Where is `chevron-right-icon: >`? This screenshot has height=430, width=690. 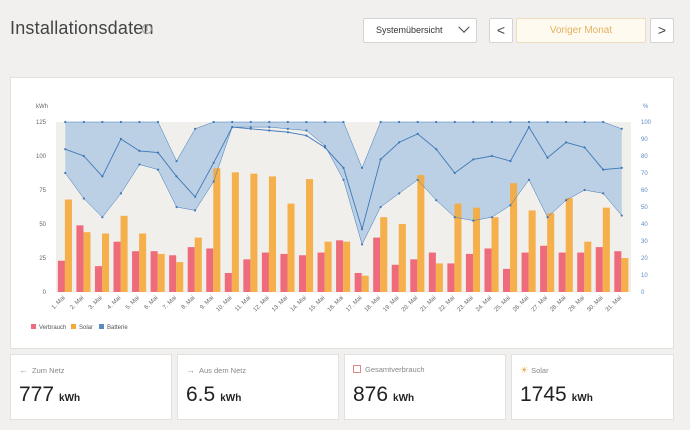 chevron-right-icon: > is located at coordinates (662, 30).